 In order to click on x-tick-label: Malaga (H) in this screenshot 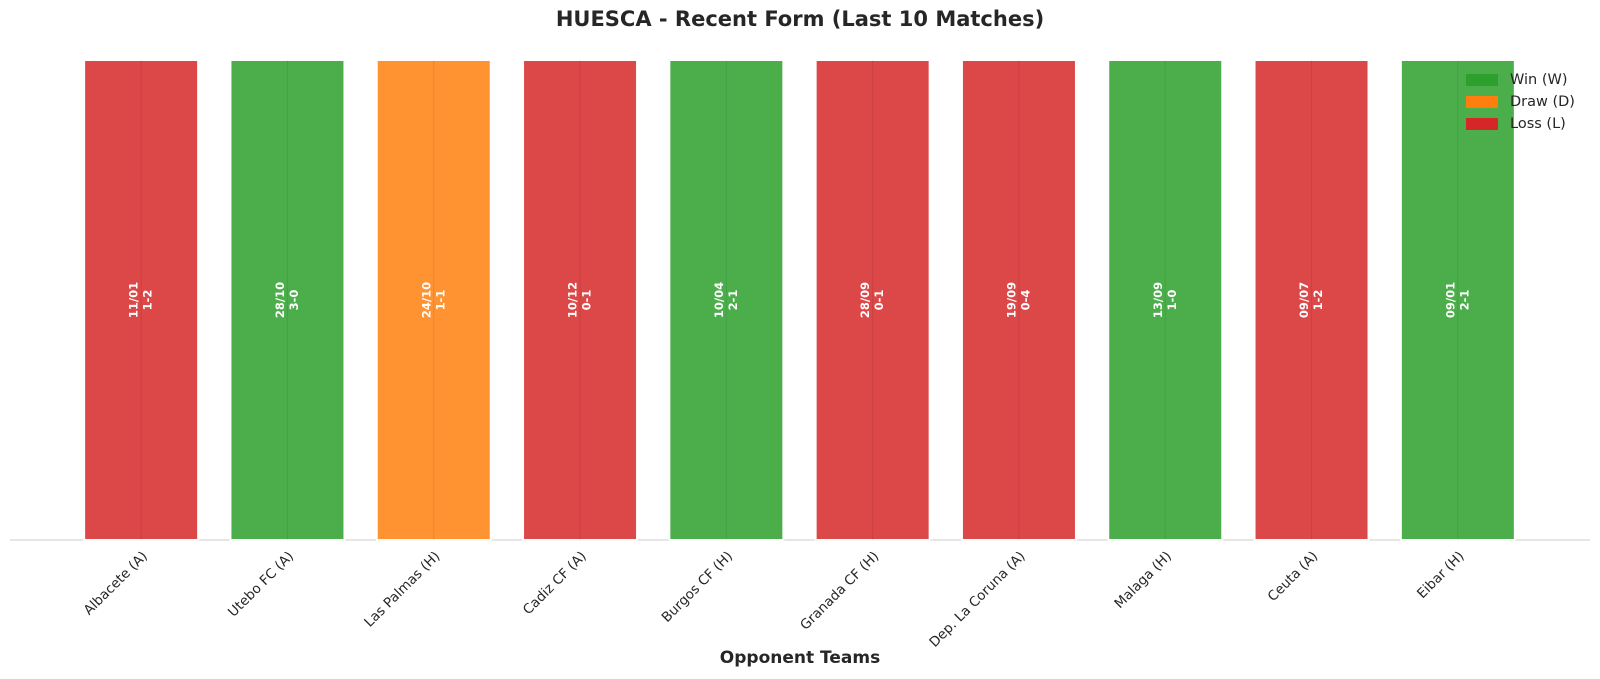, I will do `click(1142, 579)`.